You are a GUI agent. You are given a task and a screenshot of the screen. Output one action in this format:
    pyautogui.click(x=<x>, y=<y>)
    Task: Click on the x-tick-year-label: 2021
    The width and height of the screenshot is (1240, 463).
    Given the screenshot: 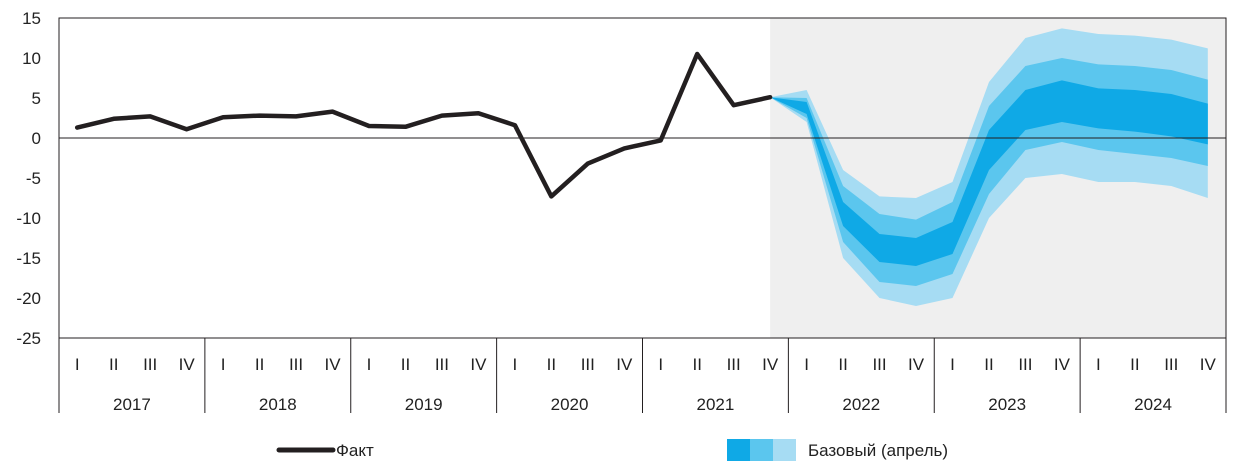 What is the action you would take?
    pyautogui.click(x=716, y=404)
    